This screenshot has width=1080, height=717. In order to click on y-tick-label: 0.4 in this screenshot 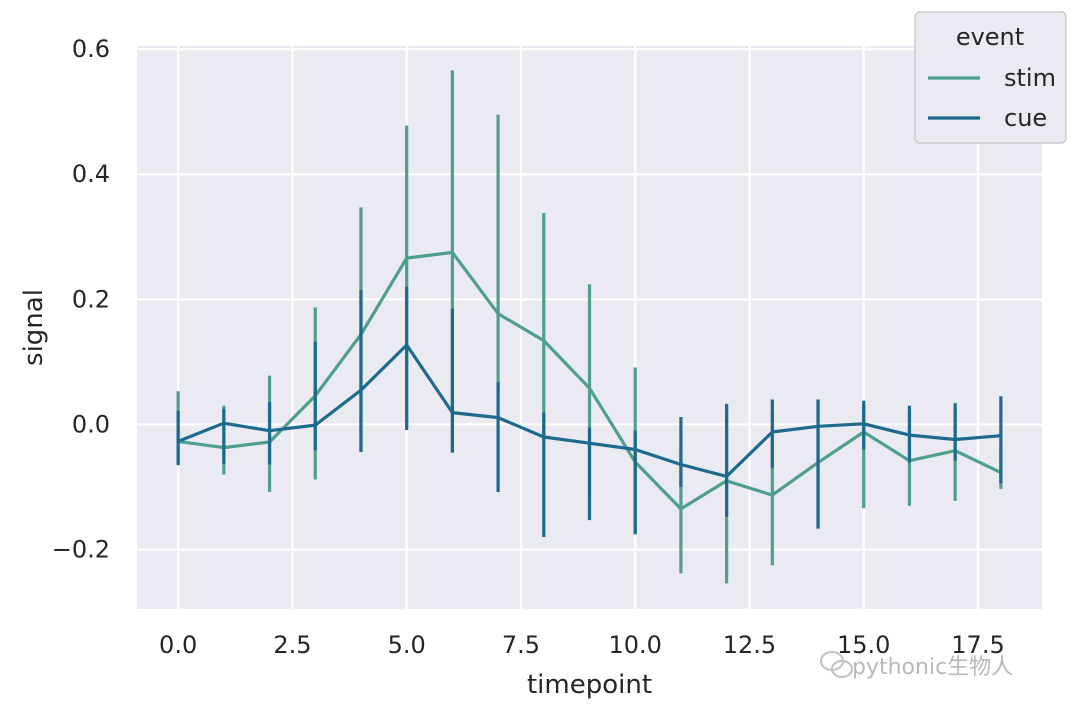, I will do `click(91, 174)`.